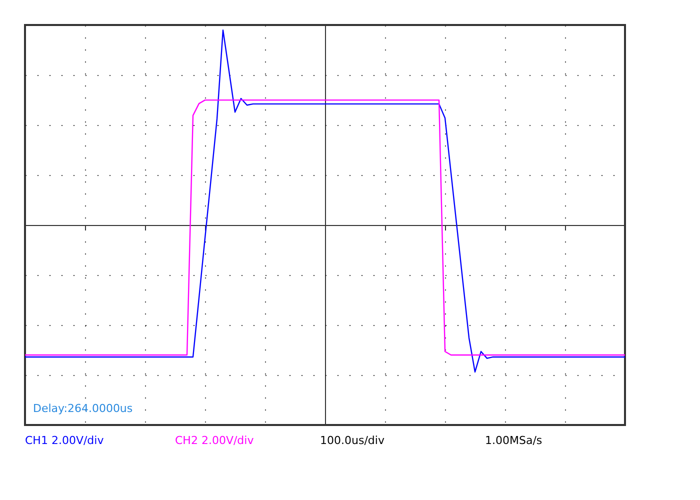  I want to click on text: 100.0us/div, so click(352, 440).